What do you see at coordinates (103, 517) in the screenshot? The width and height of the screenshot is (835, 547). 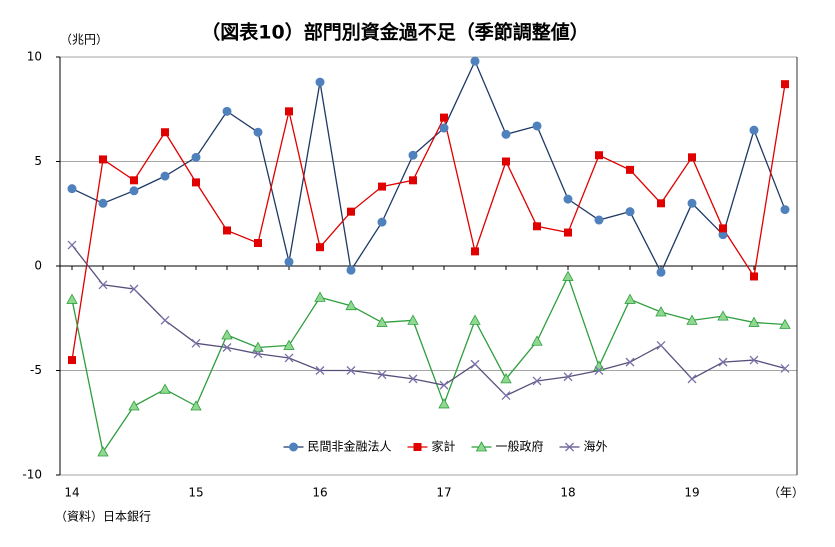 I see `source: （資料）日本銀行` at bounding box center [103, 517].